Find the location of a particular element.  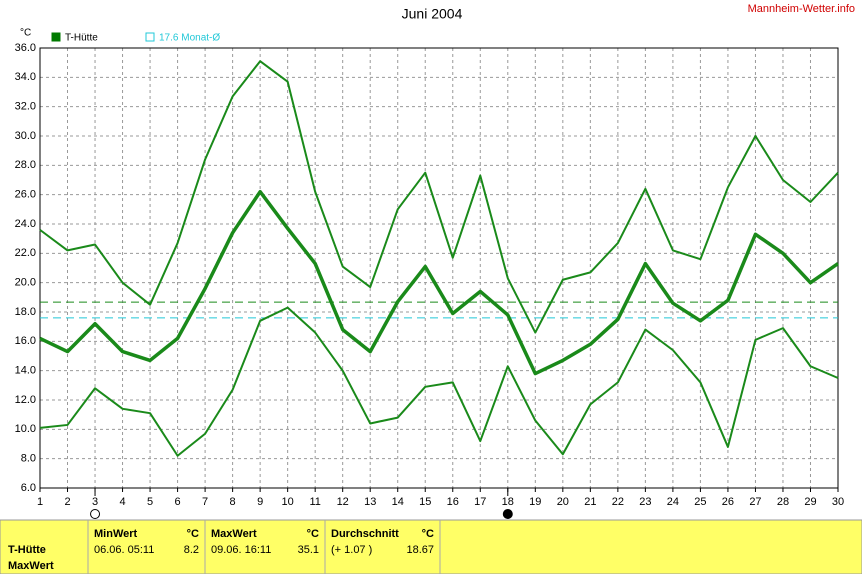

x-tick-label: 18 is located at coordinates (508, 502).